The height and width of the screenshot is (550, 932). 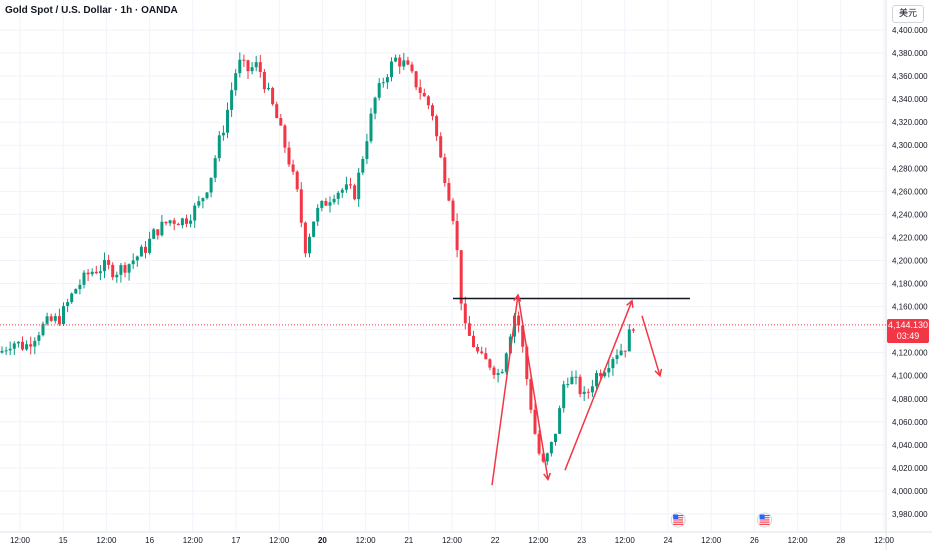 What do you see at coordinates (910, 145) in the screenshot?
I see `y-tick-label: 4,300.000` at bounding box center [910, 145].